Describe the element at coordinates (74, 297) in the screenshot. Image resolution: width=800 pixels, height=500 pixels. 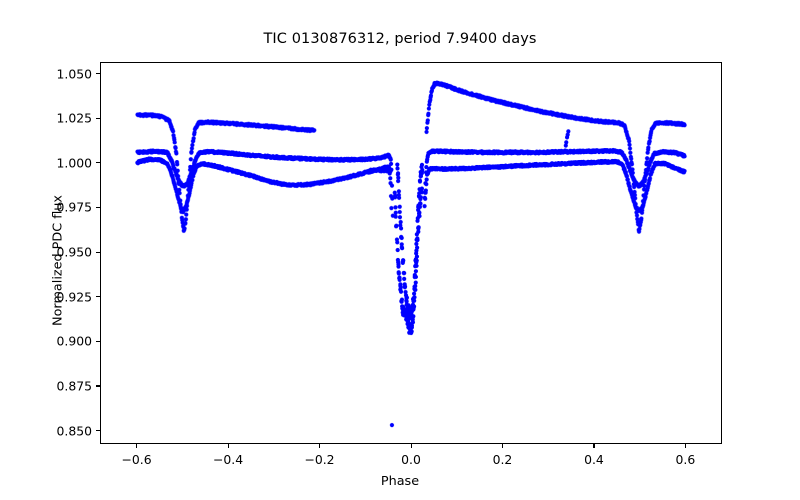
I see `y-tick-label: 0.925` at that location.